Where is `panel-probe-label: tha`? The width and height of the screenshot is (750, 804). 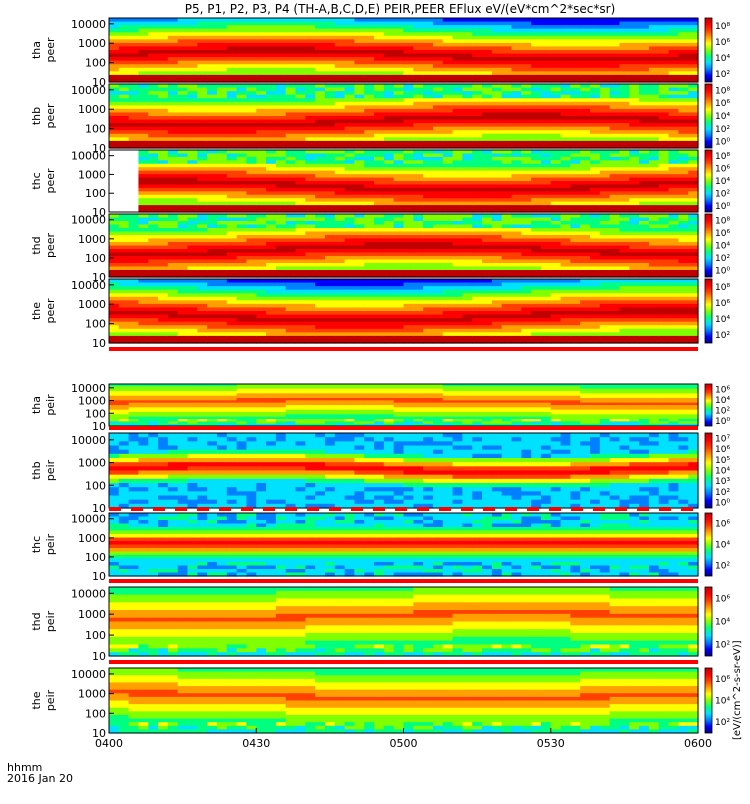 panel-probe-label: tha is located at coordinates (36, 50).